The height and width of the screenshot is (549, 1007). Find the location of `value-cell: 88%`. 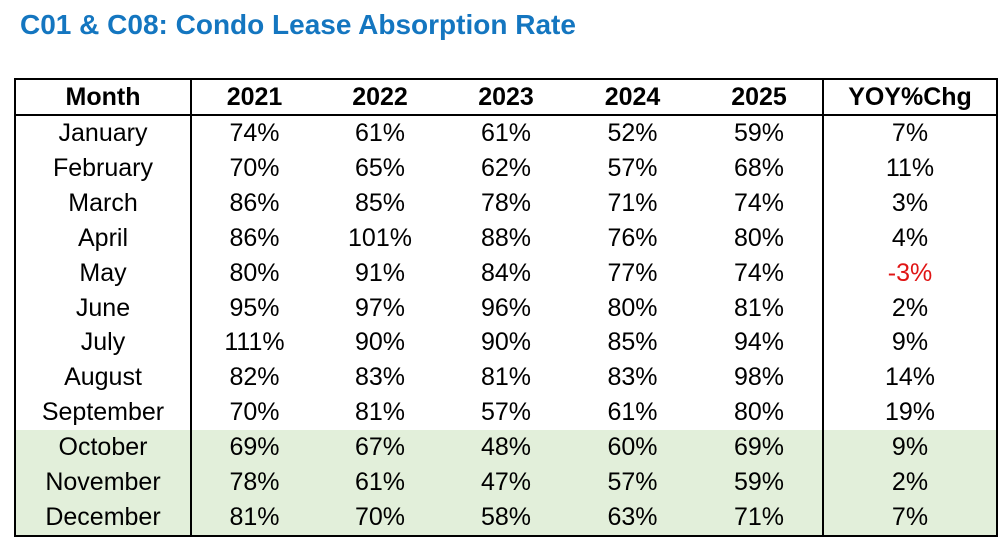

value-cell: 88% is located at coordinates (506, 237).